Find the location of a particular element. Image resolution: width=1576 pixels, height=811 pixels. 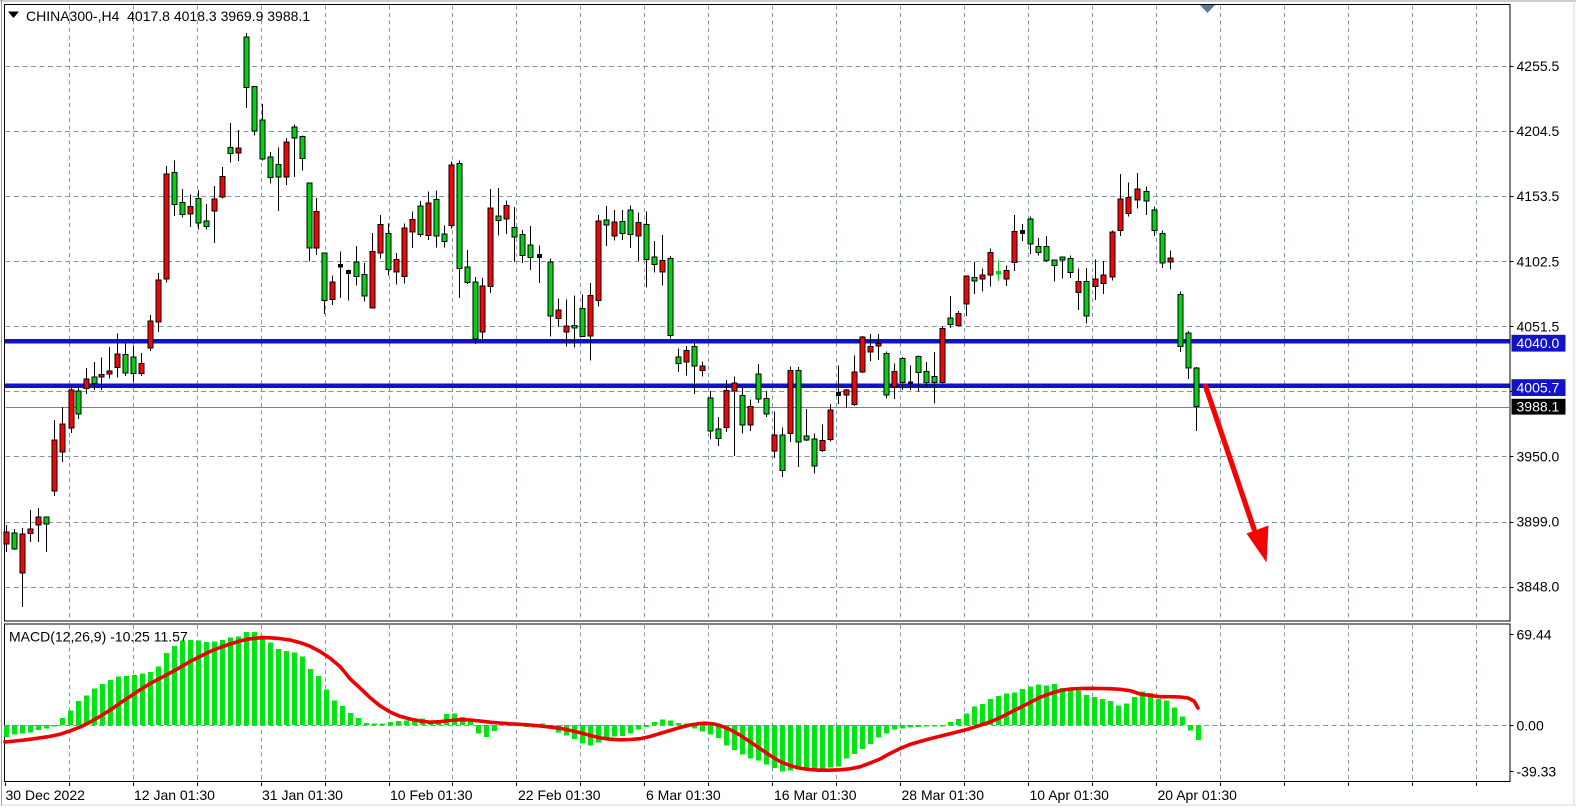

svg-text: 22 Feb 01:30 is located at coordinates (559, 795).